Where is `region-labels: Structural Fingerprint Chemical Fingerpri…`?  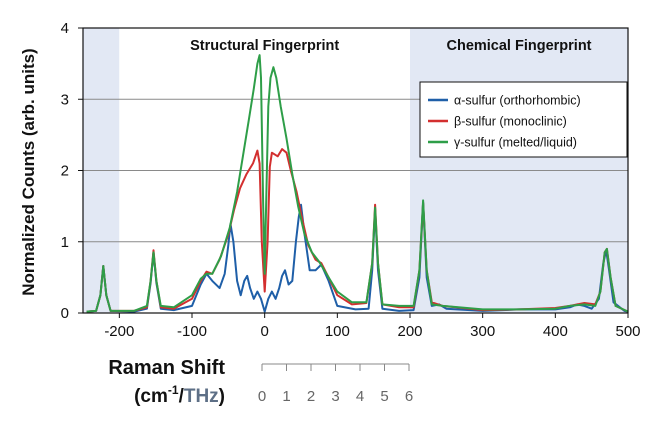
region-labels: Structural Fingerprint Chemical Fingerpri… is located at coordinates (391, 46).